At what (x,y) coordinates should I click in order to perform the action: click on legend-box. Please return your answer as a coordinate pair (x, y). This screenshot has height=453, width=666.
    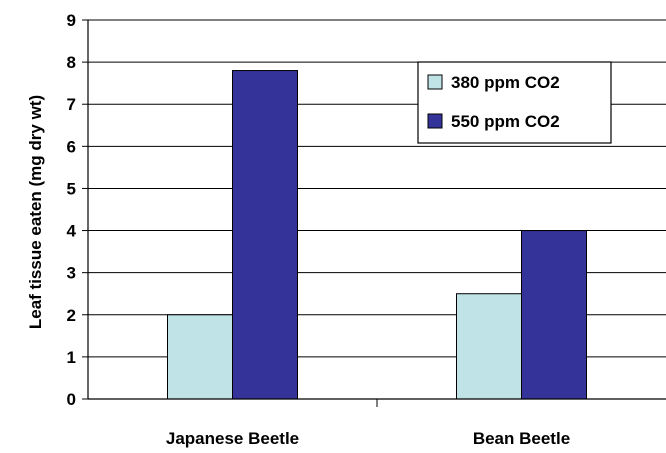
    Looking at the image, I should click on (514, 102).